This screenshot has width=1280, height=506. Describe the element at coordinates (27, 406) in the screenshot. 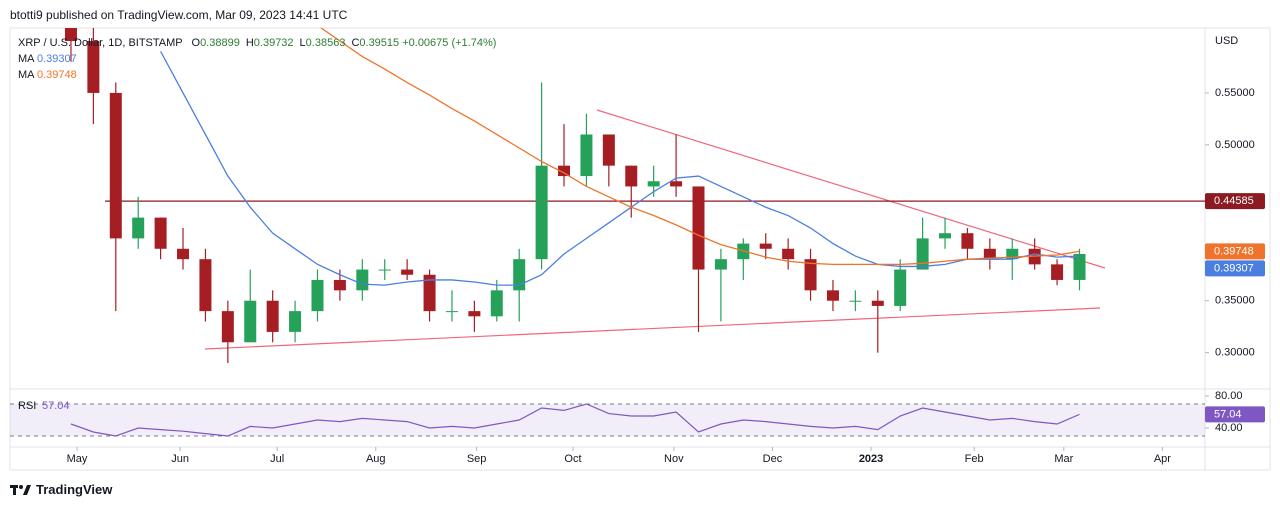

I see `rsi-name: RSI` at that location.